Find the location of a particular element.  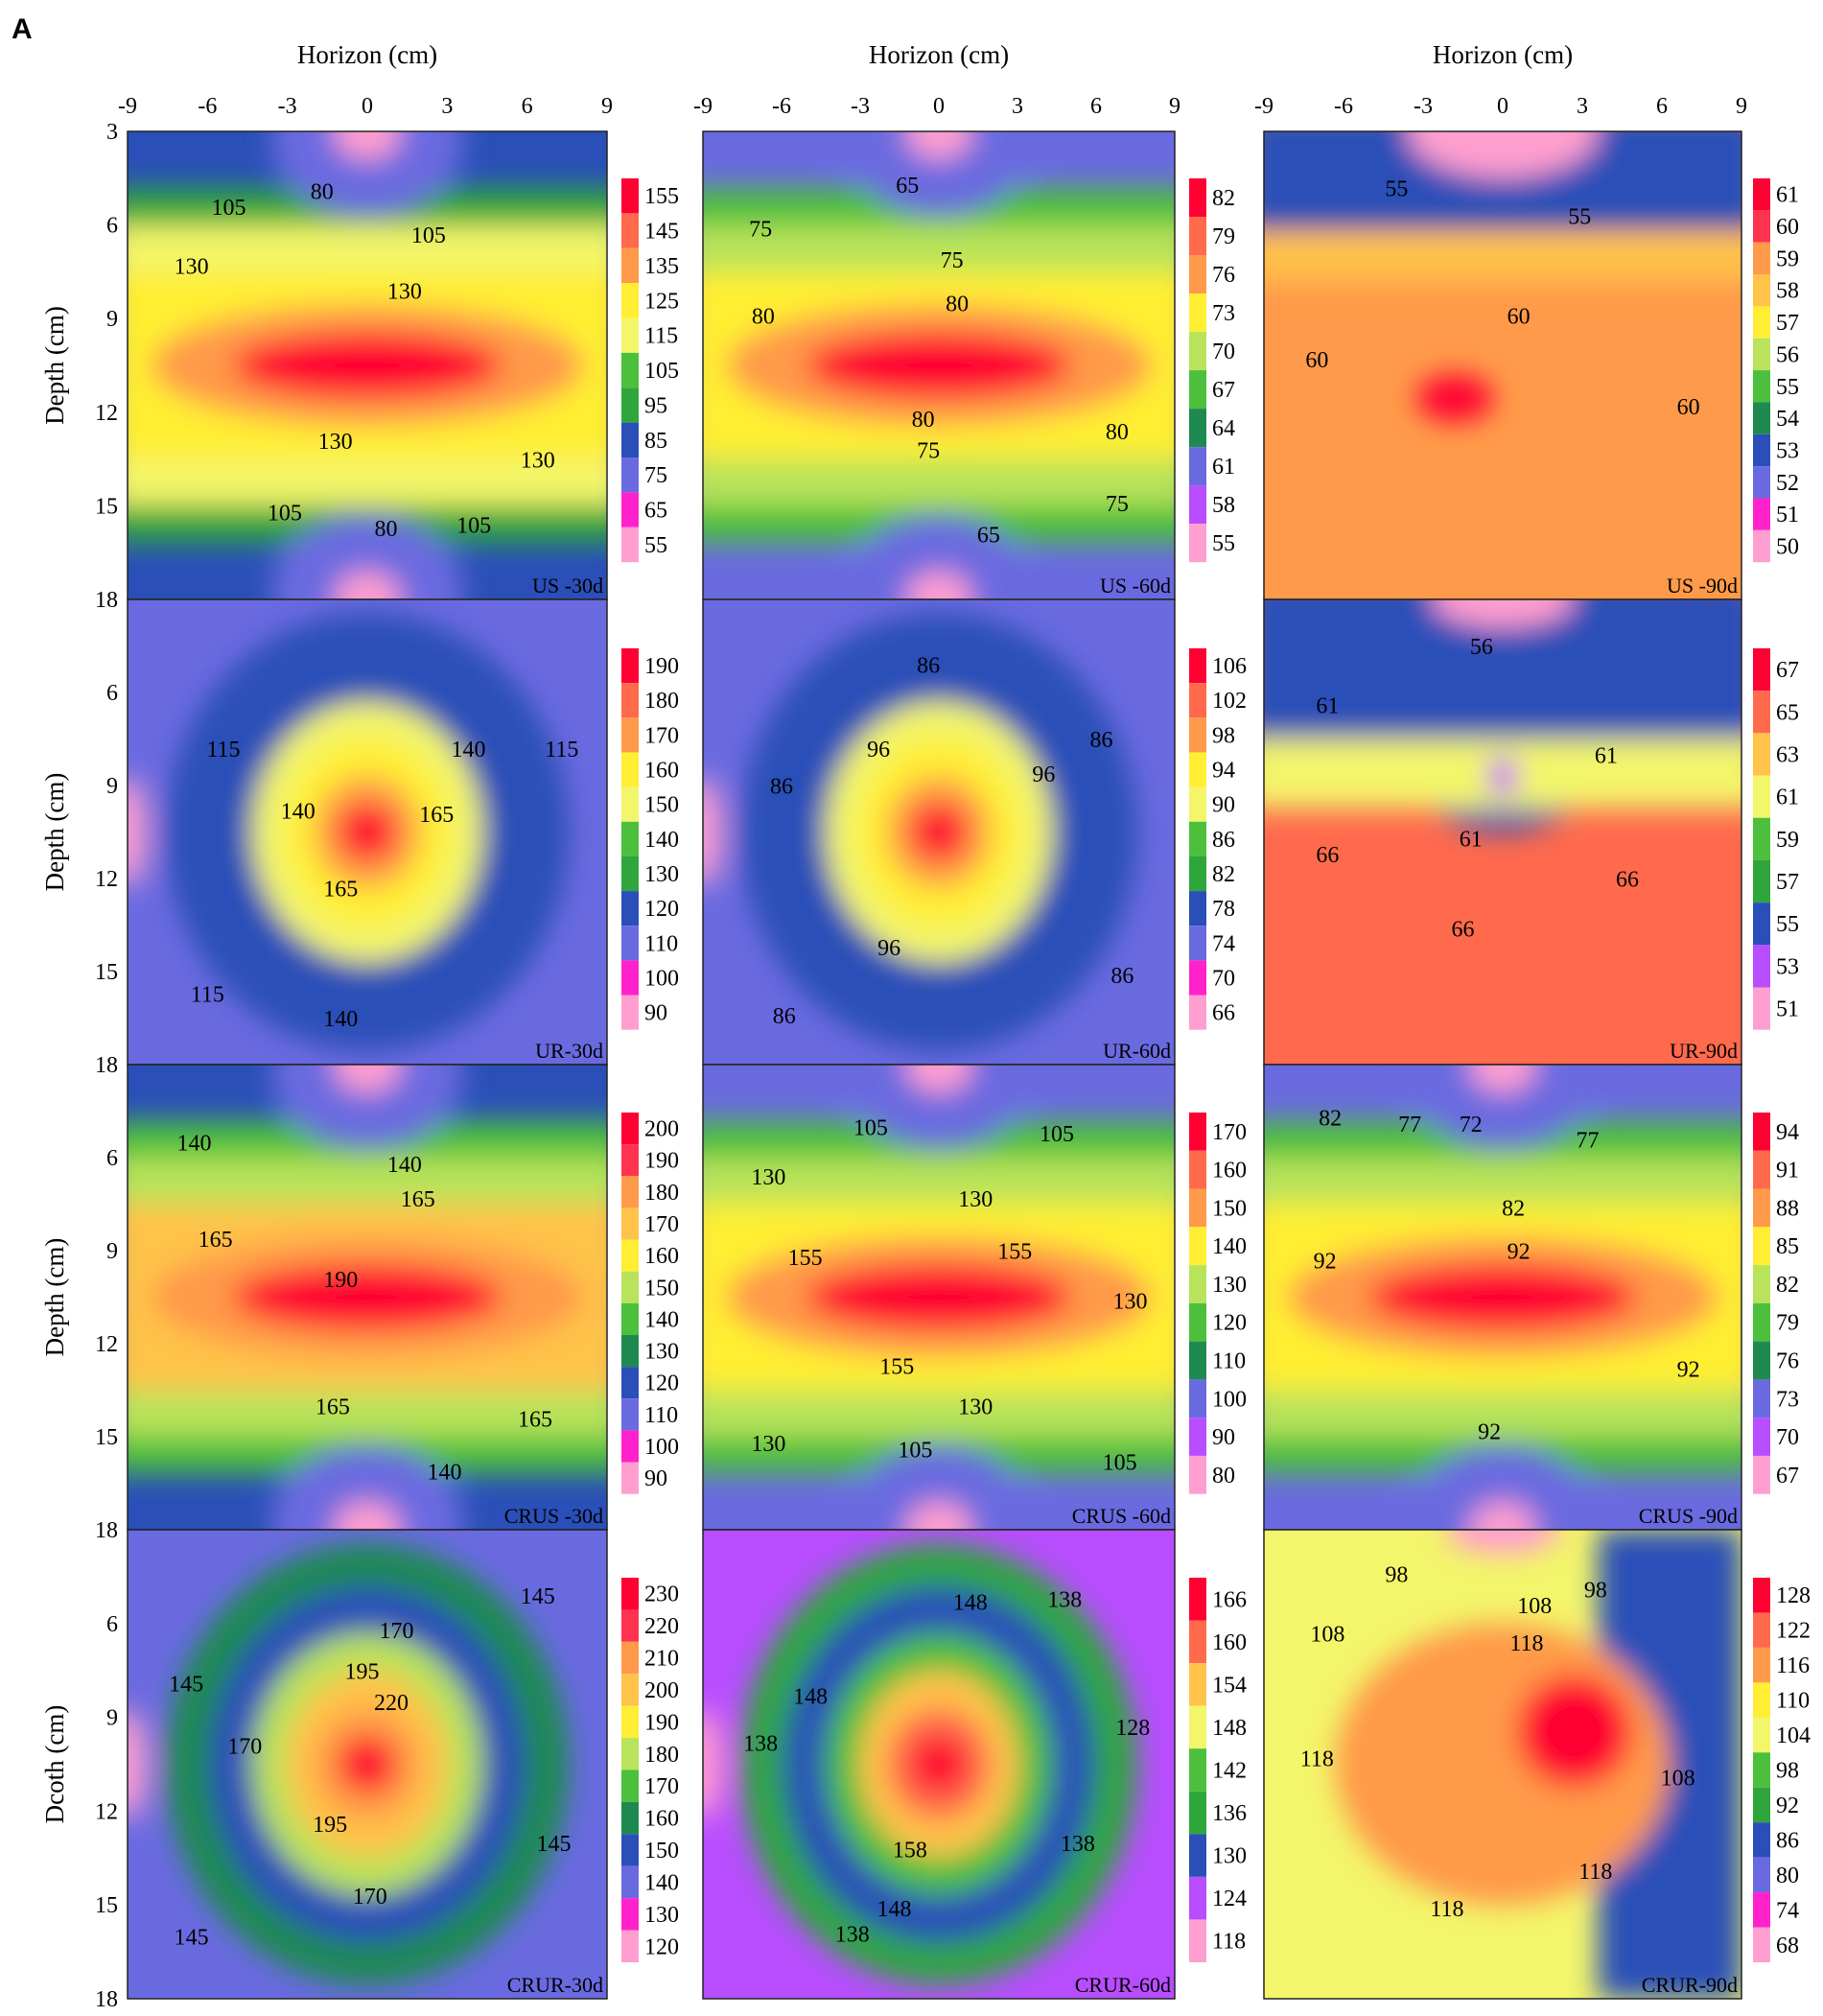

x-tick-label: -9 is located at coordinates (703, 106).